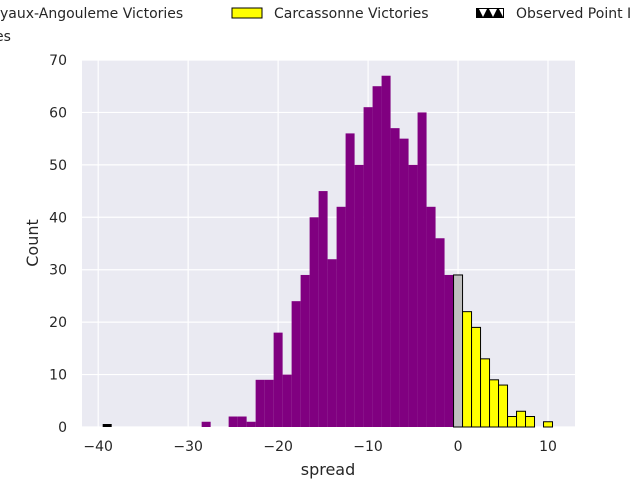 Image resolution: width=640 pixels, height=480 pixels. Describe the element at coordinates (58, 323) in the screenshot. I see `y-tick-label: 20` at that location.